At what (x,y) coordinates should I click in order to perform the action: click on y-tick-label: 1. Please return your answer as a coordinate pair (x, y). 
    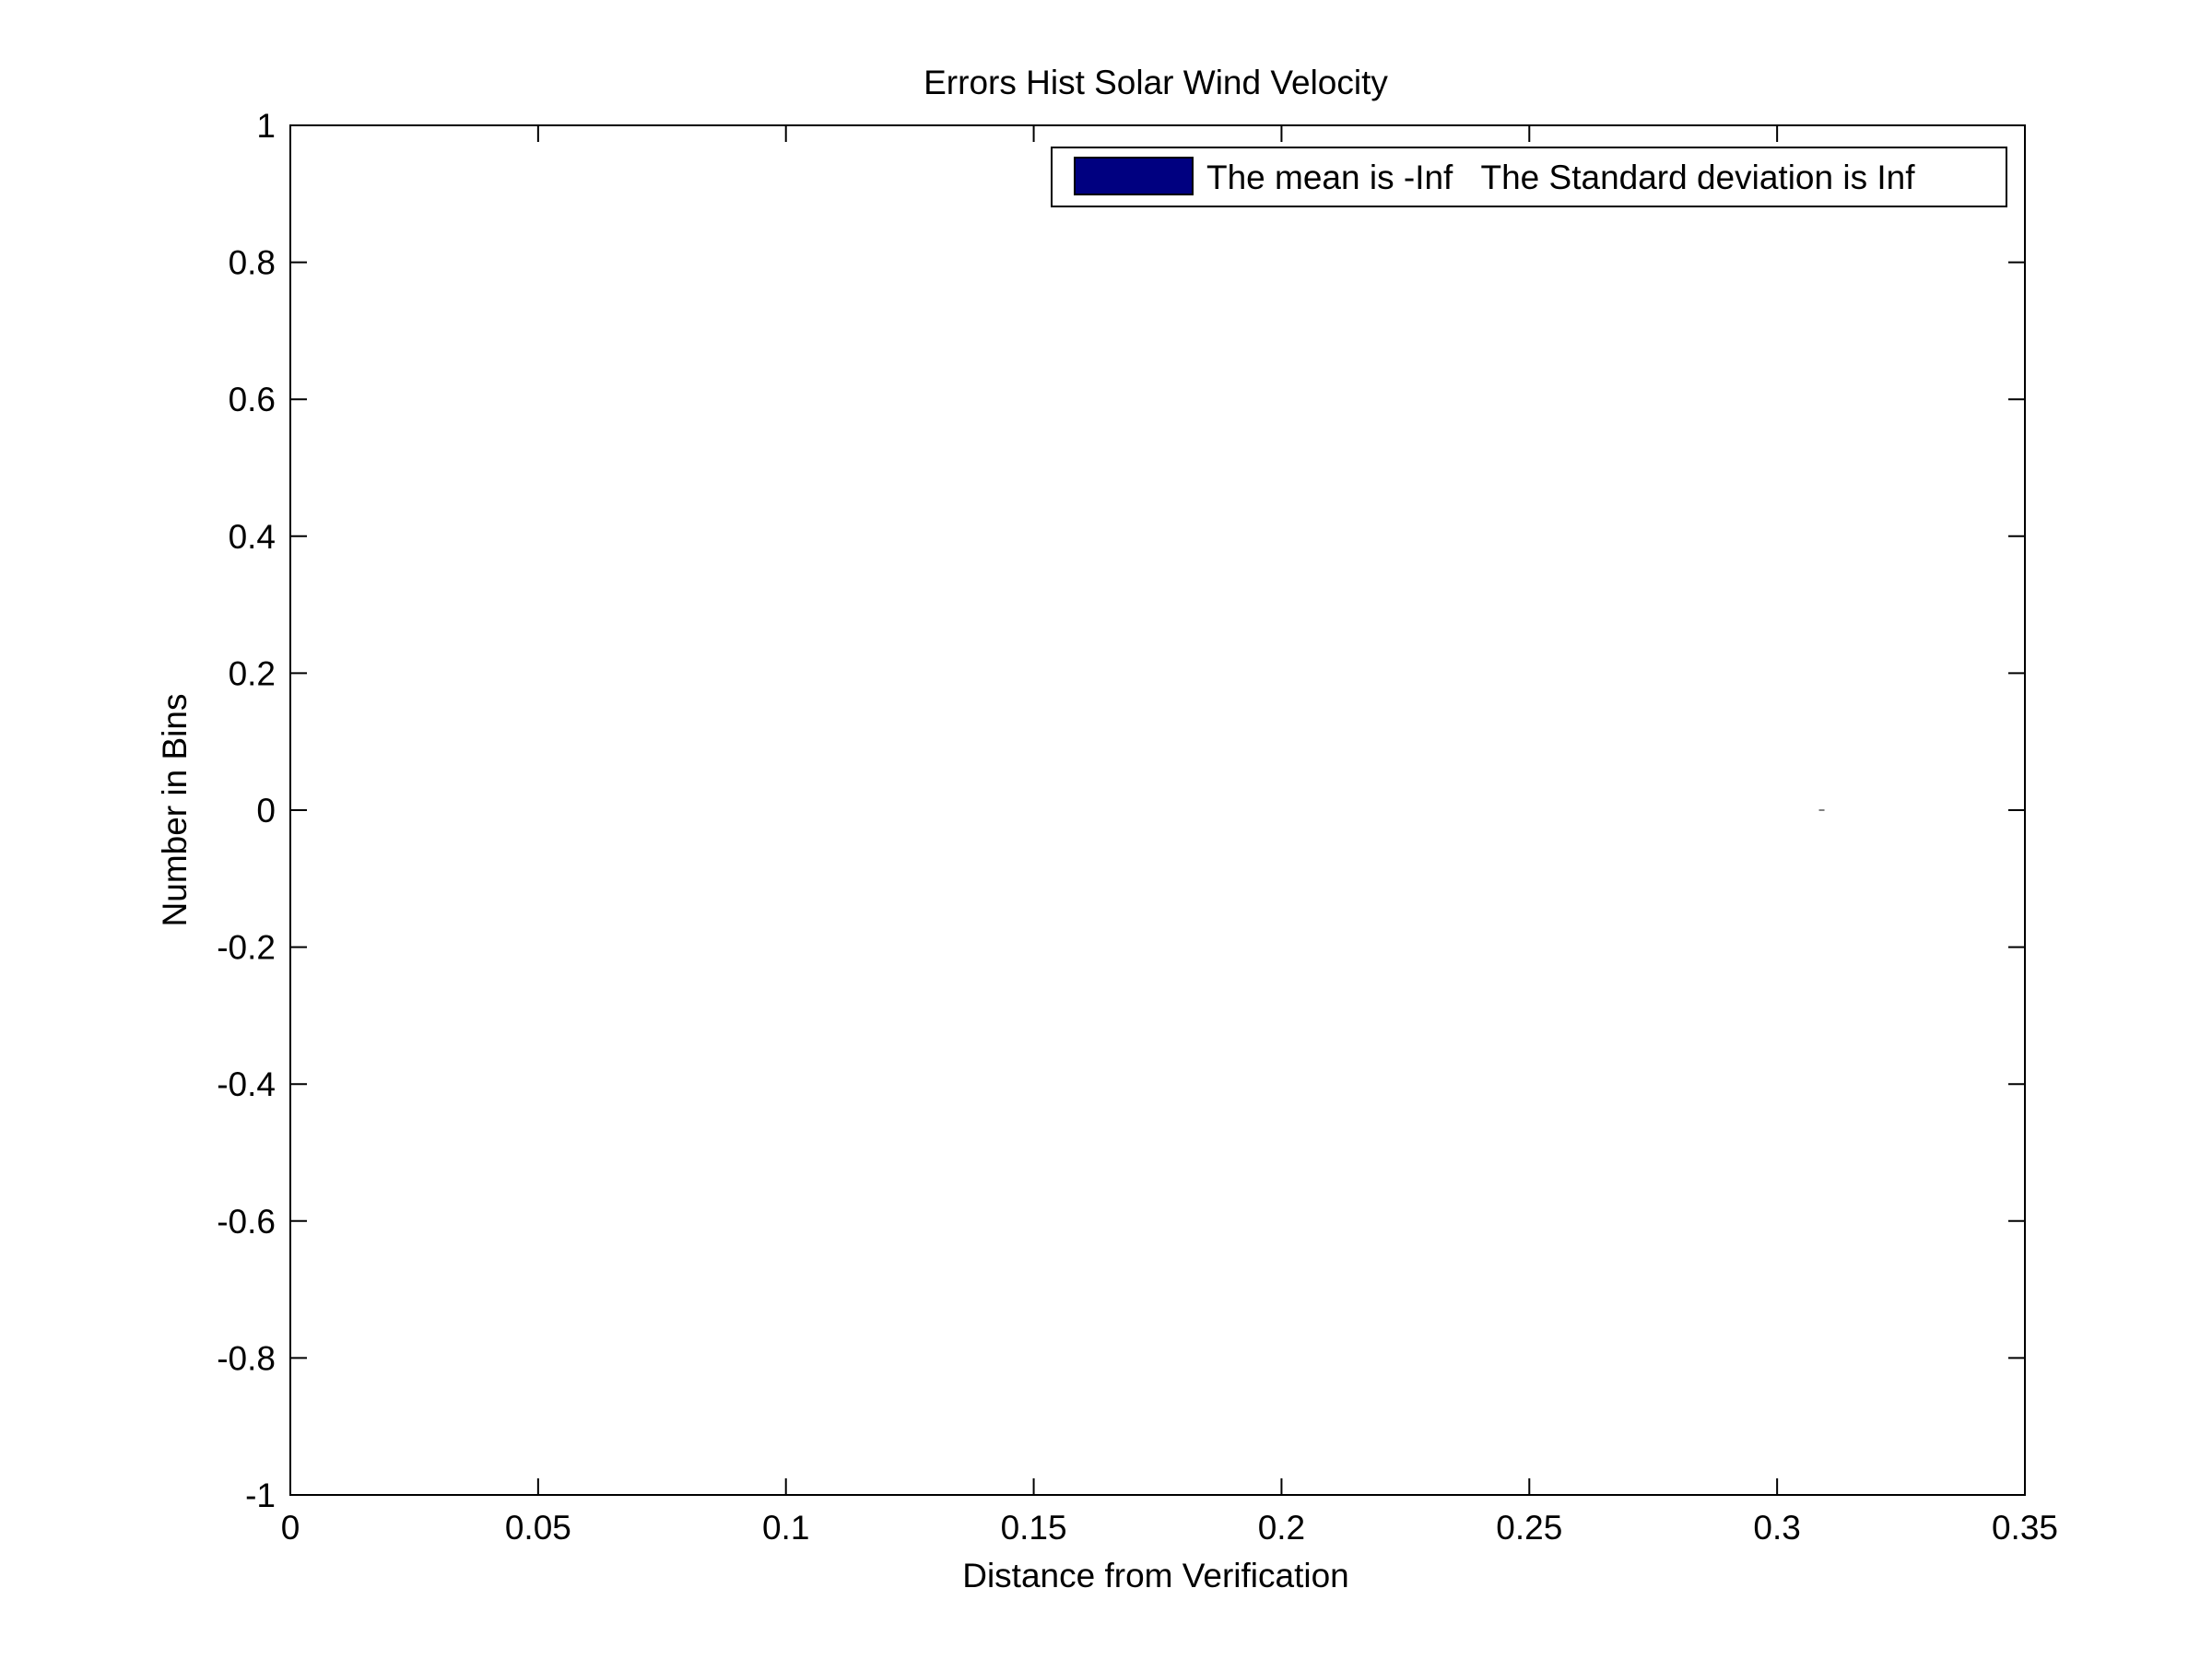
    Looking at the image, I should click on (266, 126).